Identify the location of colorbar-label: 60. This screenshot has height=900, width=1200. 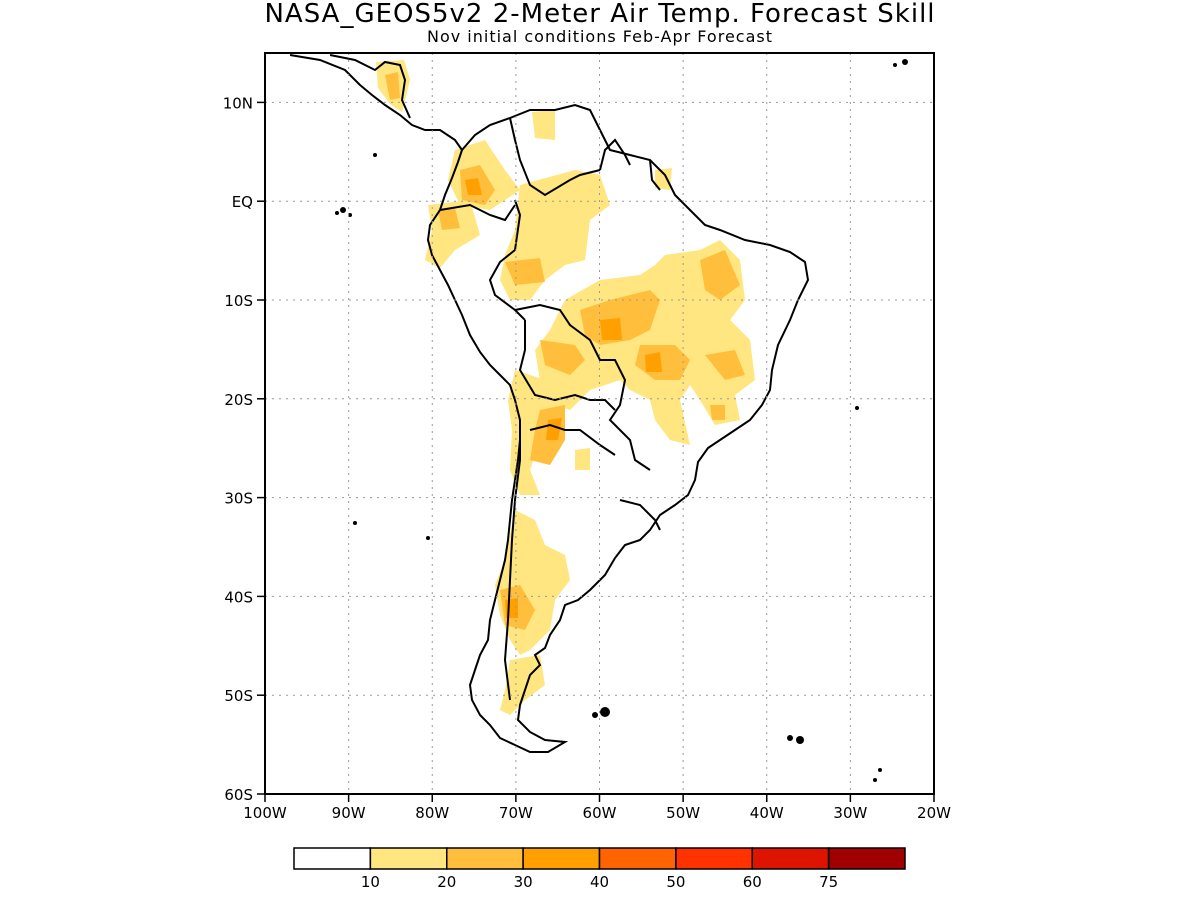
(752, 882).